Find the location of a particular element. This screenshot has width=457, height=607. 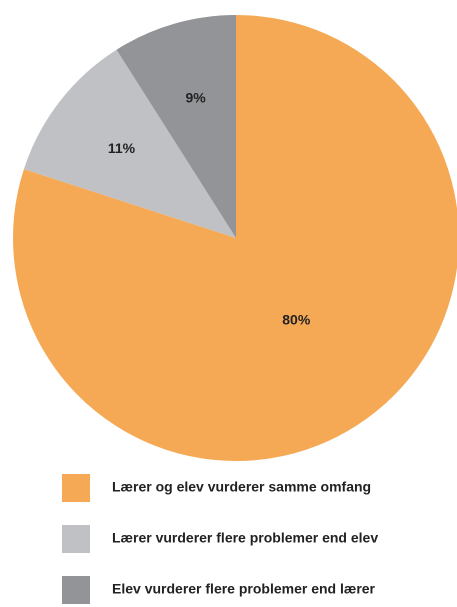

slice-label: 80% is located at coordinates (296, 320).